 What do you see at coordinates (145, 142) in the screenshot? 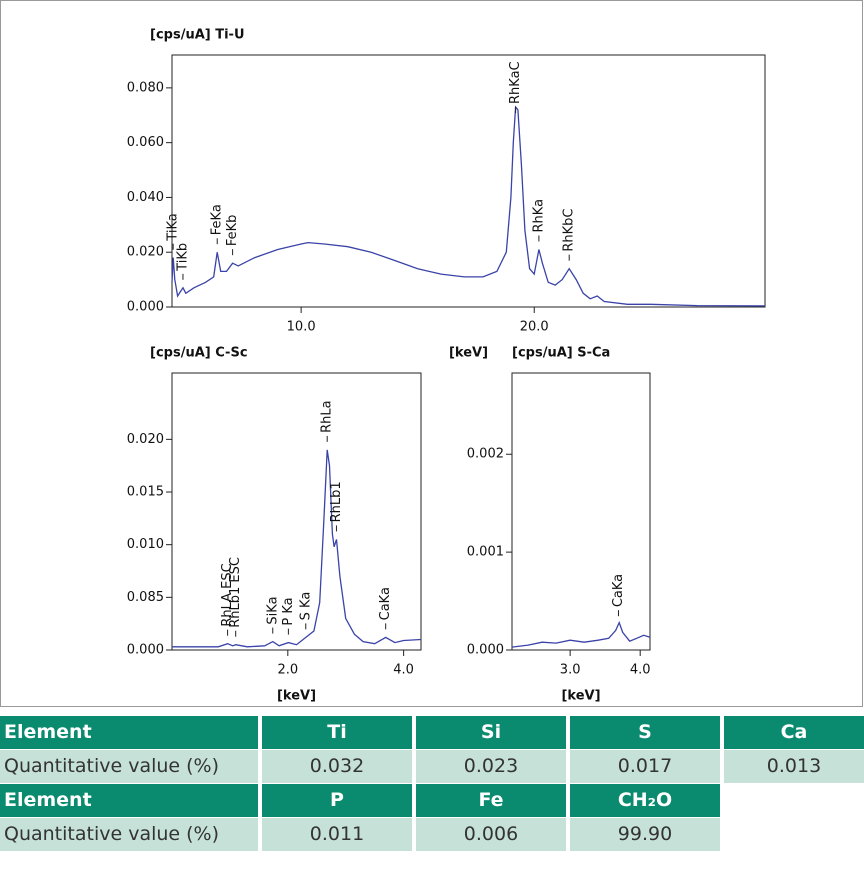
I see `y-tick-label: 0.060` at bounding box center [145, 142].